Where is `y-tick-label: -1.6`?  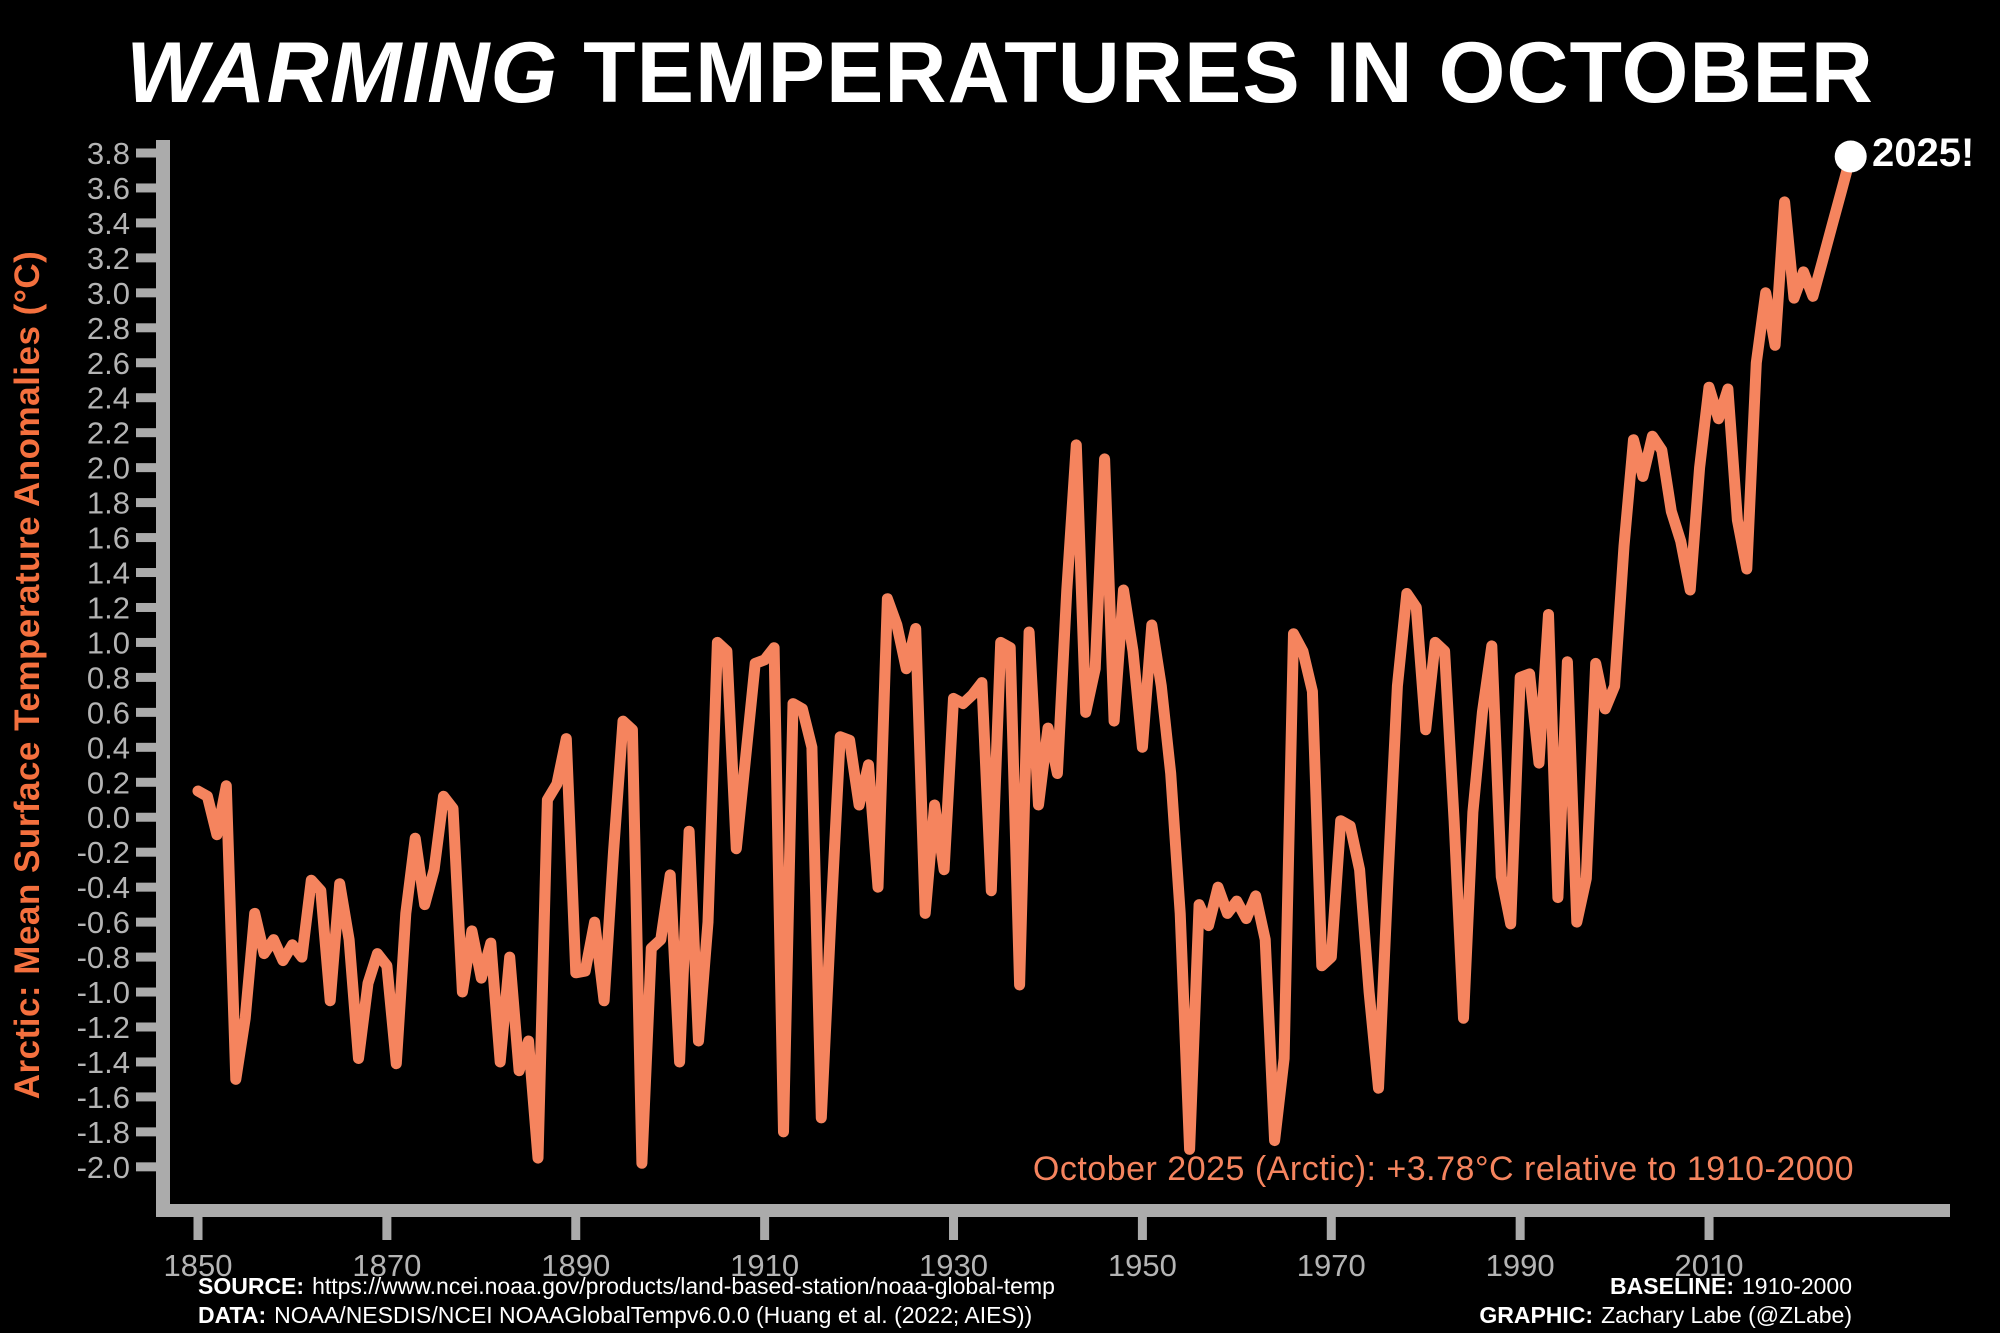
y-tick-label: -1.6 is located at coordinates (103, 1097).